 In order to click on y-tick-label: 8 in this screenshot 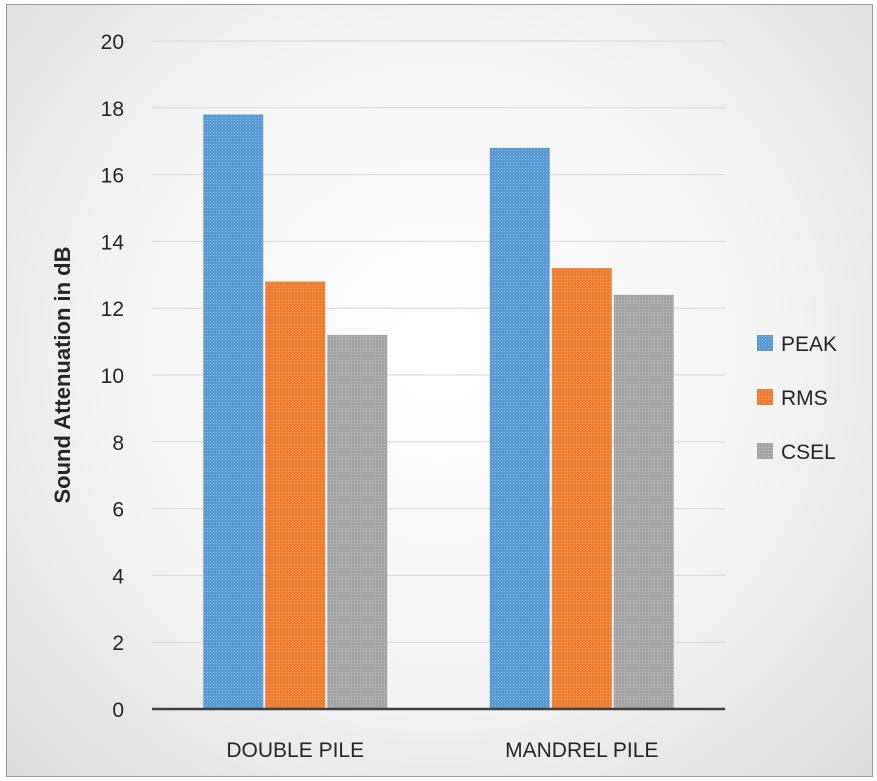, I will do `click(118, 443)`.